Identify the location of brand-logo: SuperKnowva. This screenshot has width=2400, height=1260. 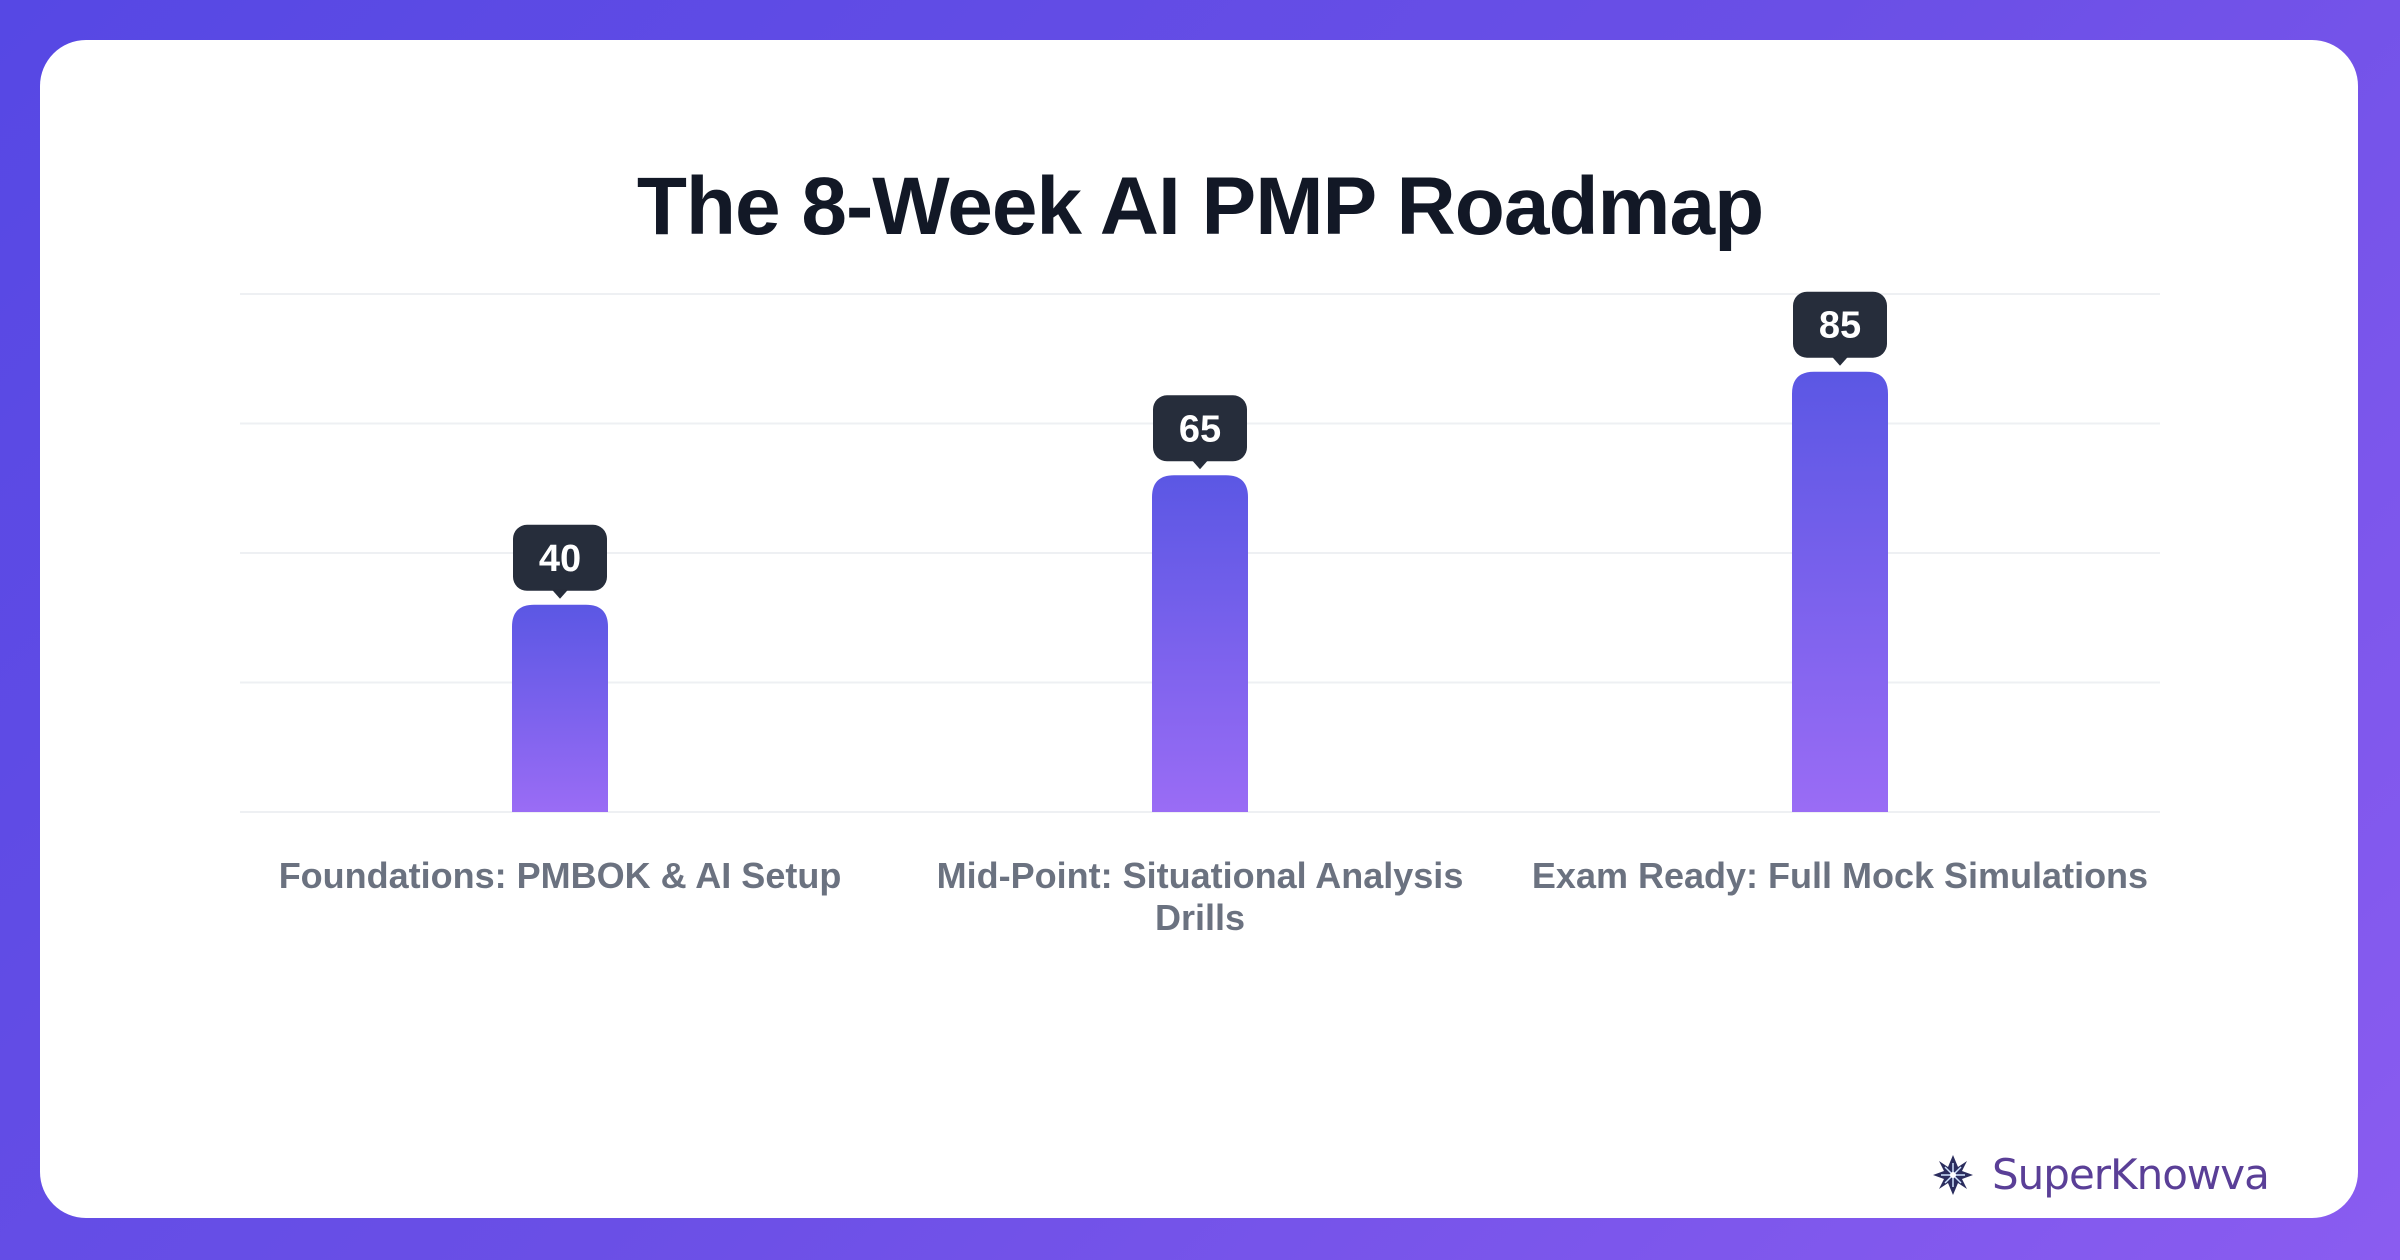
(2100, 1174).